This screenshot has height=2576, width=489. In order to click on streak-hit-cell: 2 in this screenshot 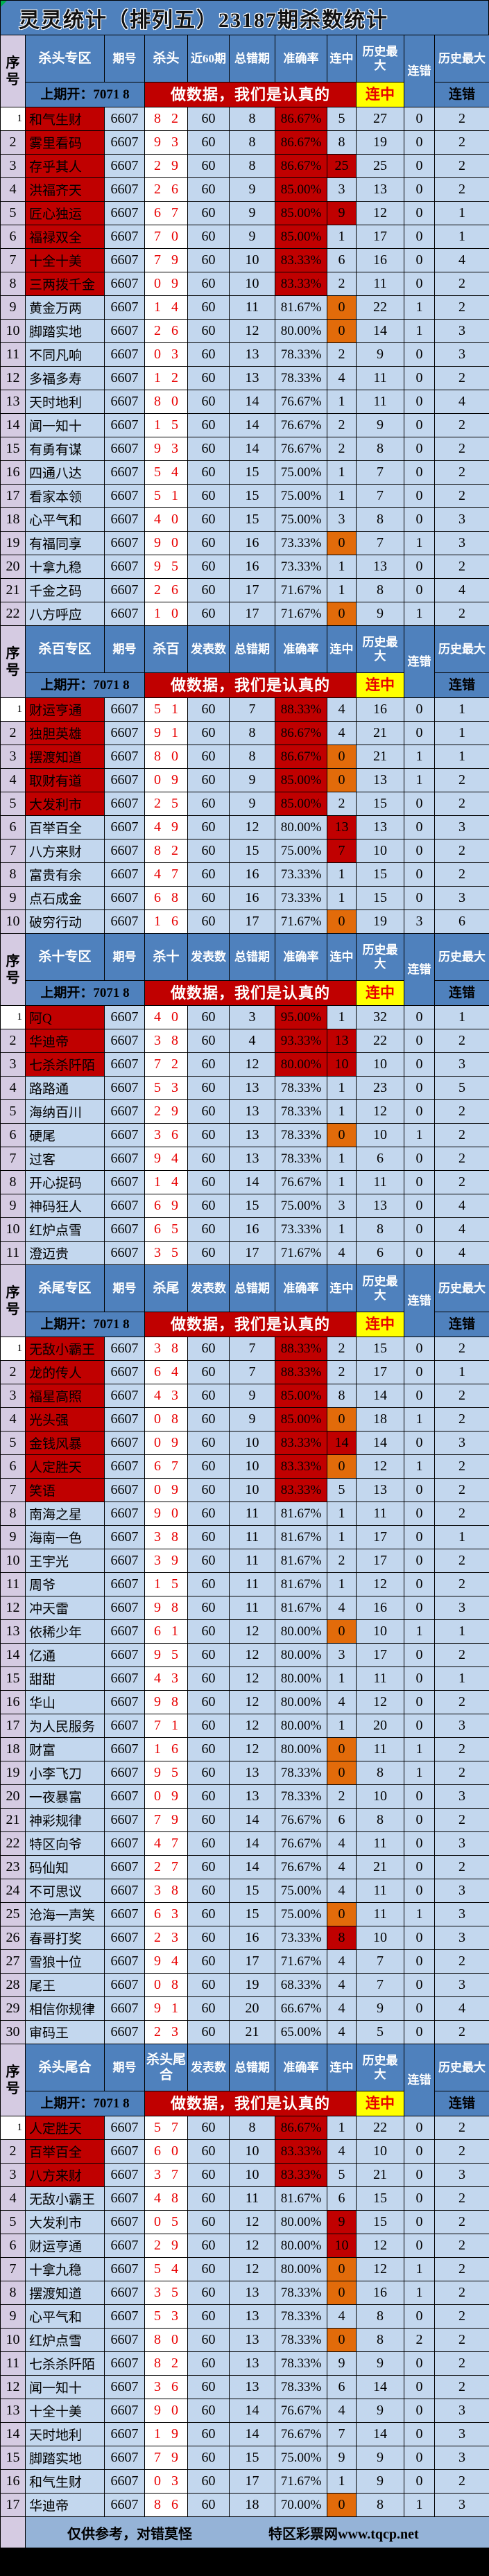, I will do `click(342, 804)`.